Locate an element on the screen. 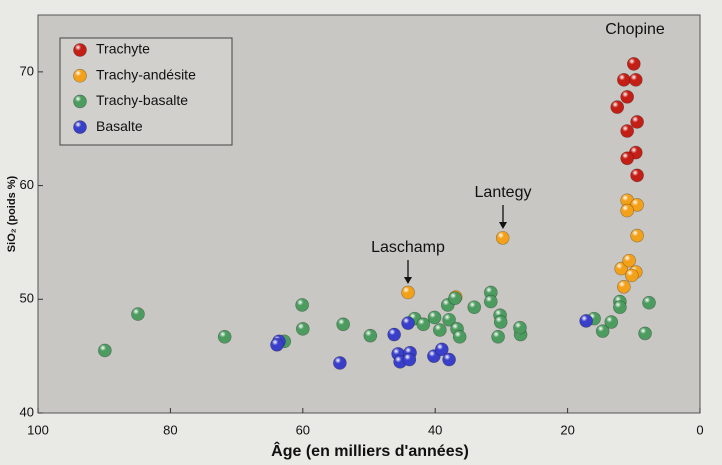  x-tick-label: 40 is located at coordinates (435, 429).